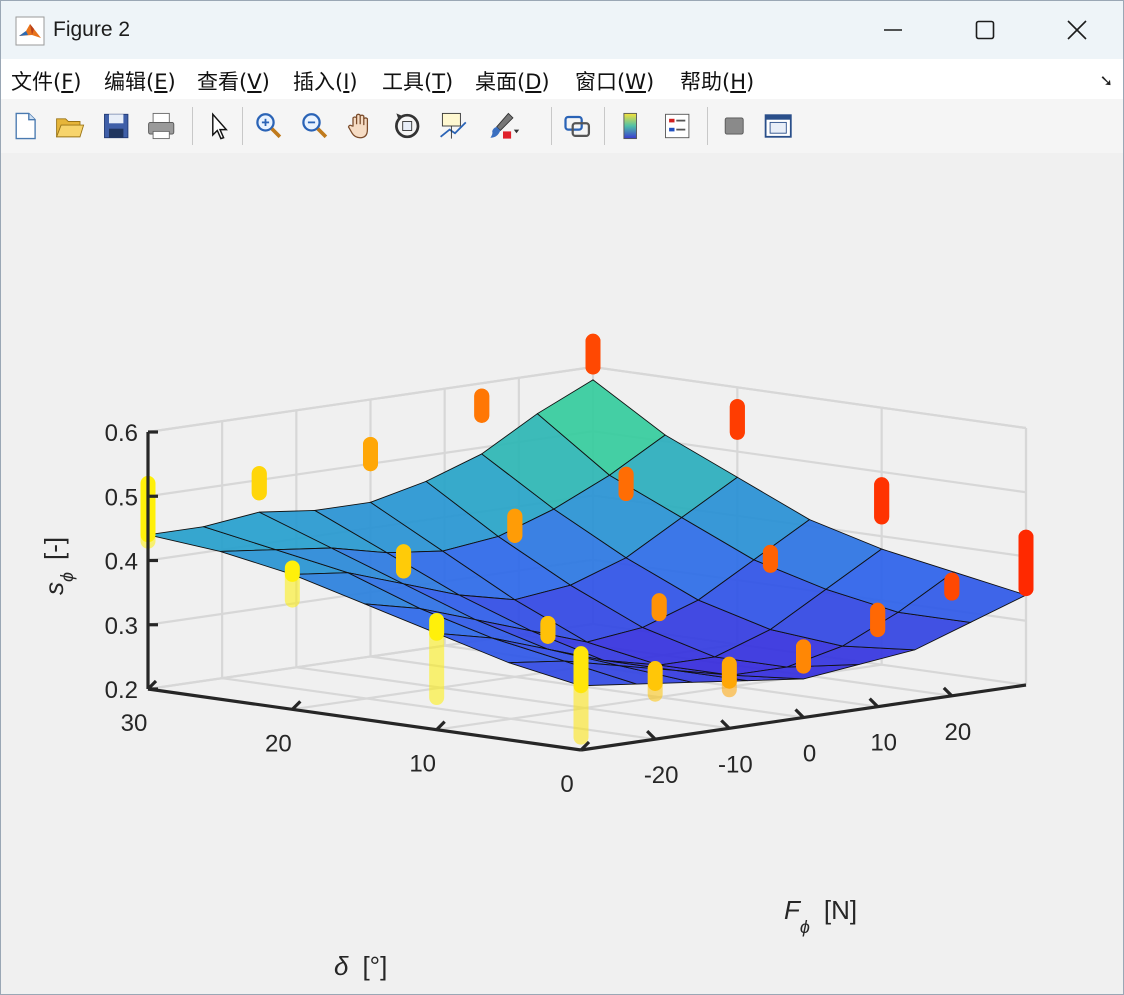 The width and height of the screenshot is (1124, 995). I want to click on minimize-icon, so click(893, 30).